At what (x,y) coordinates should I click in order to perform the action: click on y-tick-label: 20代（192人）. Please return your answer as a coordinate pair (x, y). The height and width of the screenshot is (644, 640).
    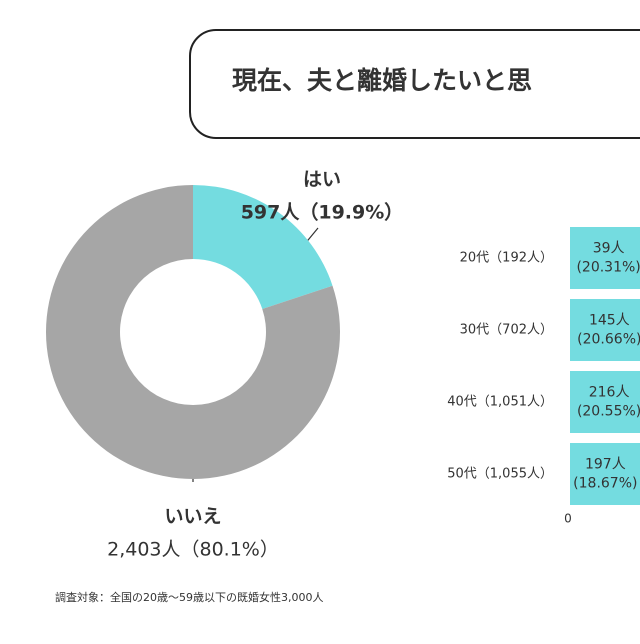
    Looking at the image, I should click on (506, 258).